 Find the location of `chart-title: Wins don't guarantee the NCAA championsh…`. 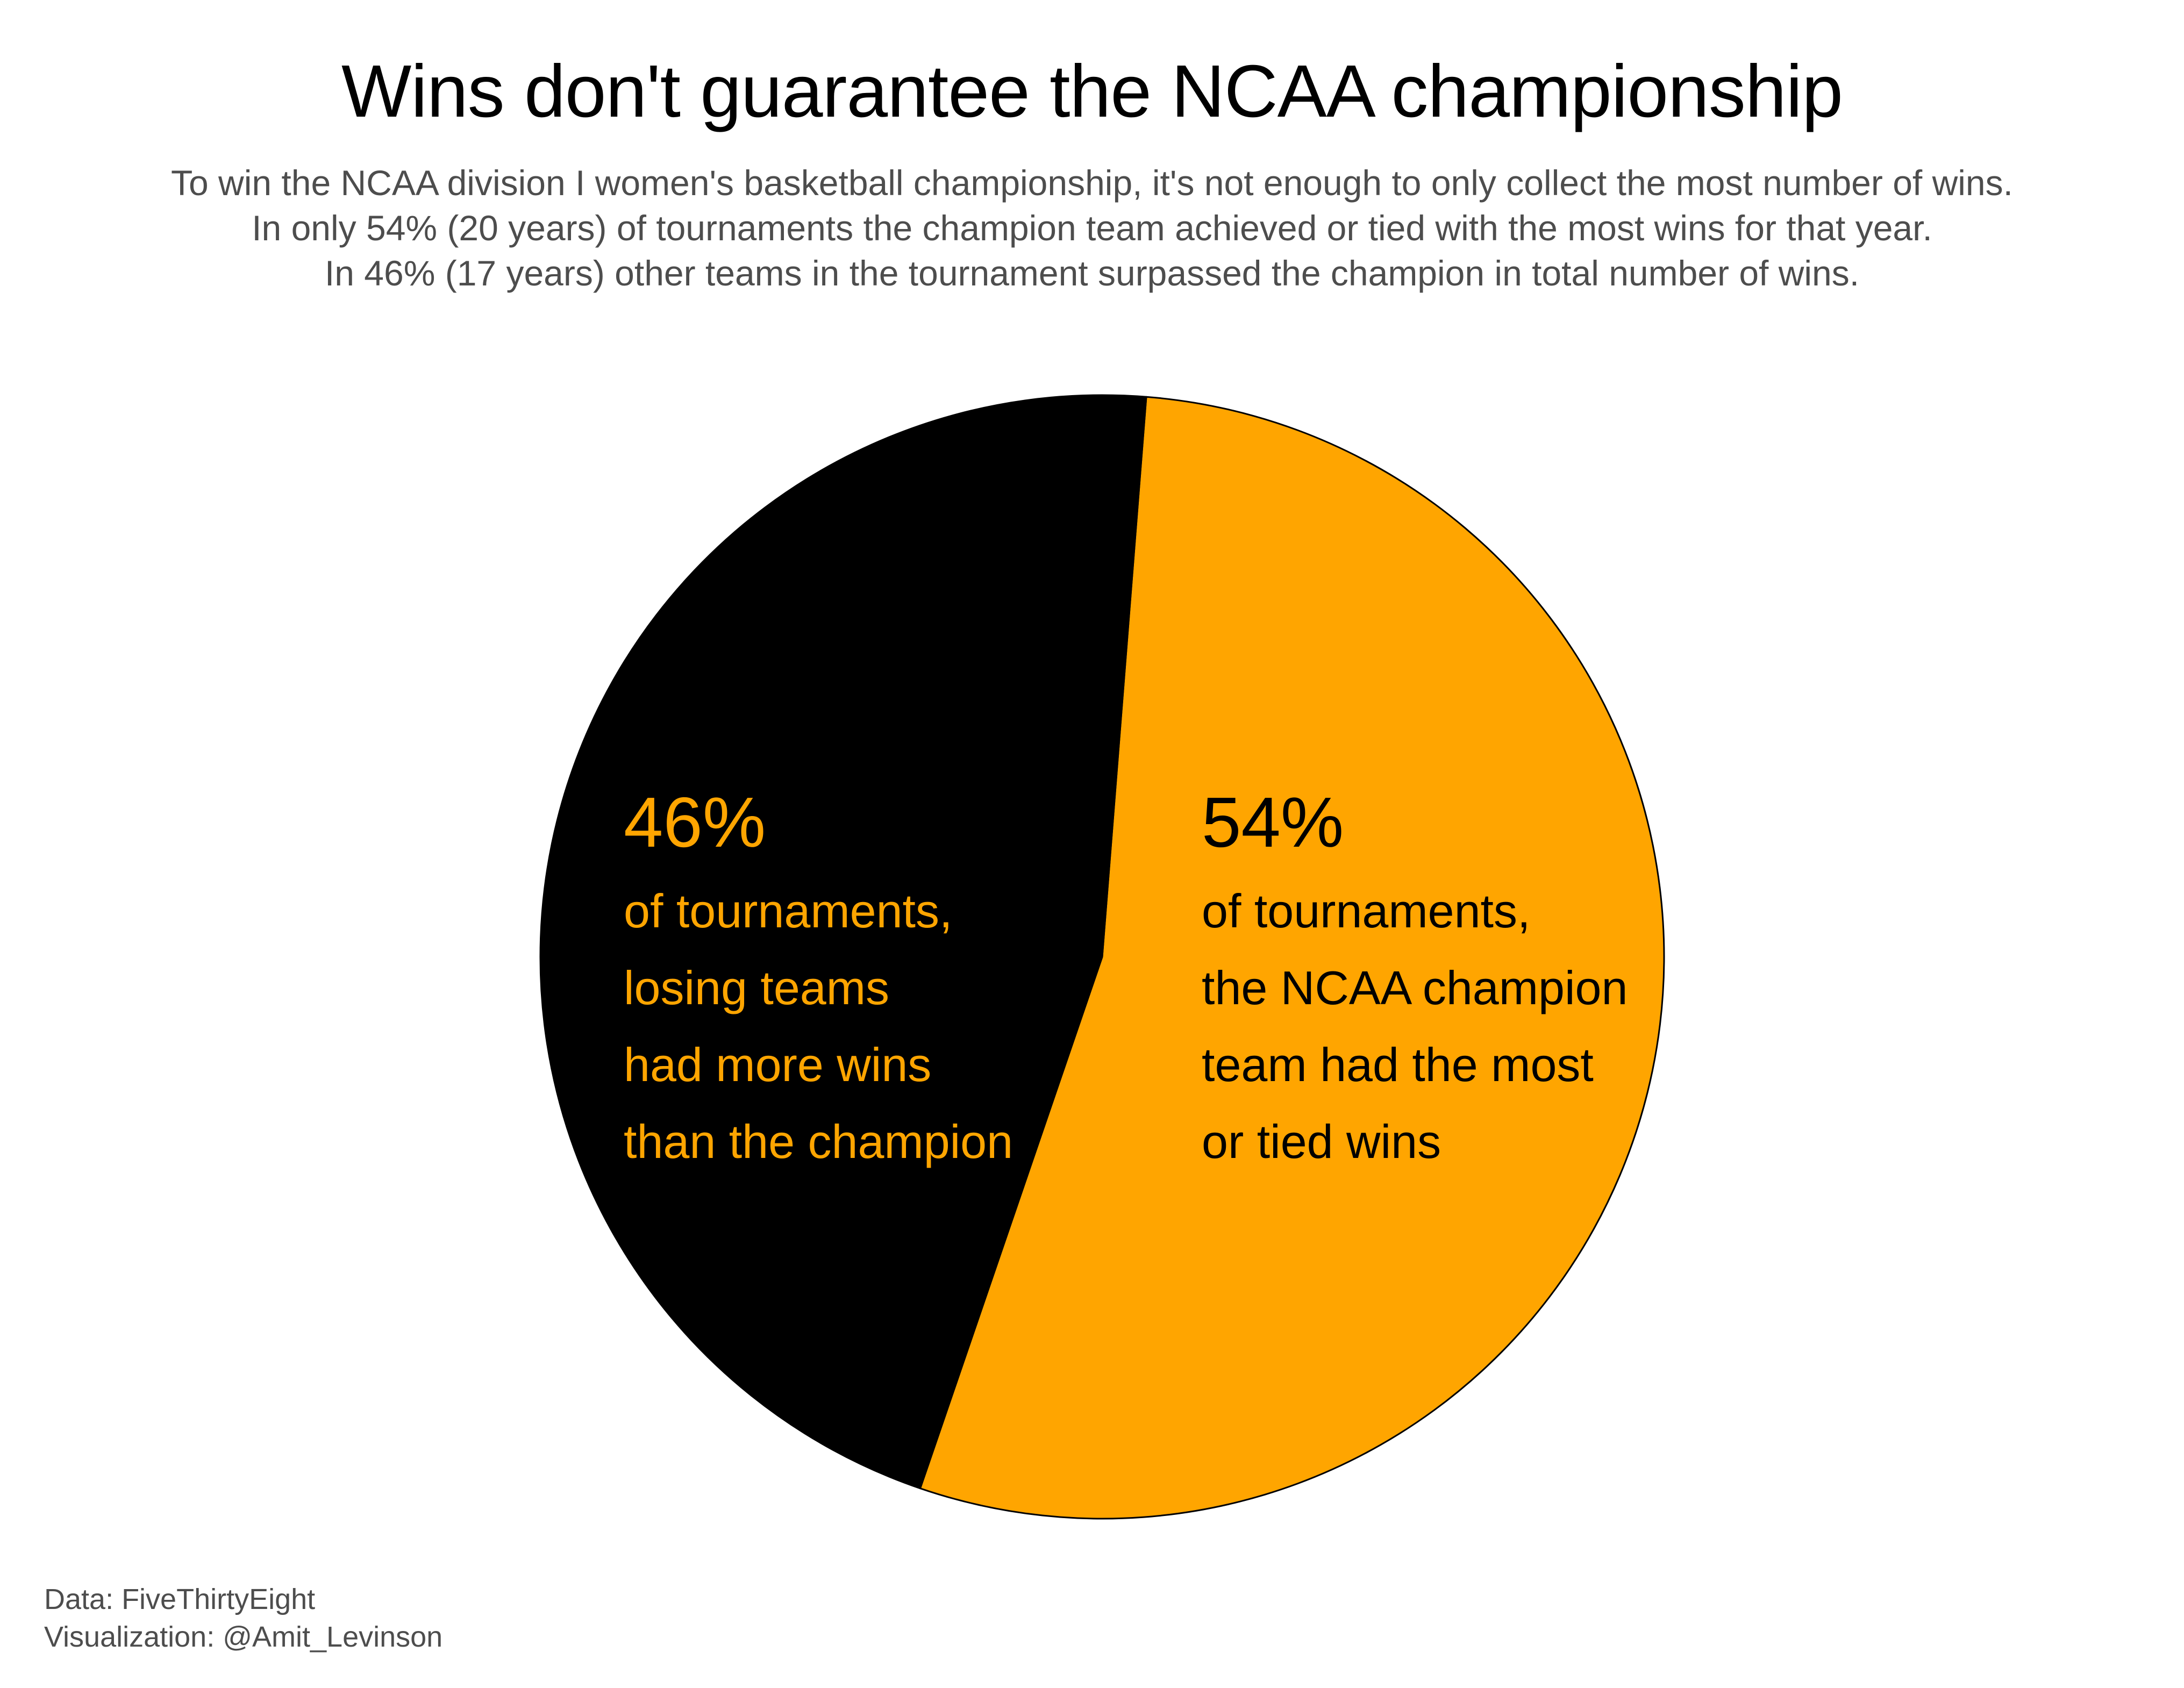

chart-title: Wins don't guarantee the NCAA championsh… is located at coordinates (1092, 91).